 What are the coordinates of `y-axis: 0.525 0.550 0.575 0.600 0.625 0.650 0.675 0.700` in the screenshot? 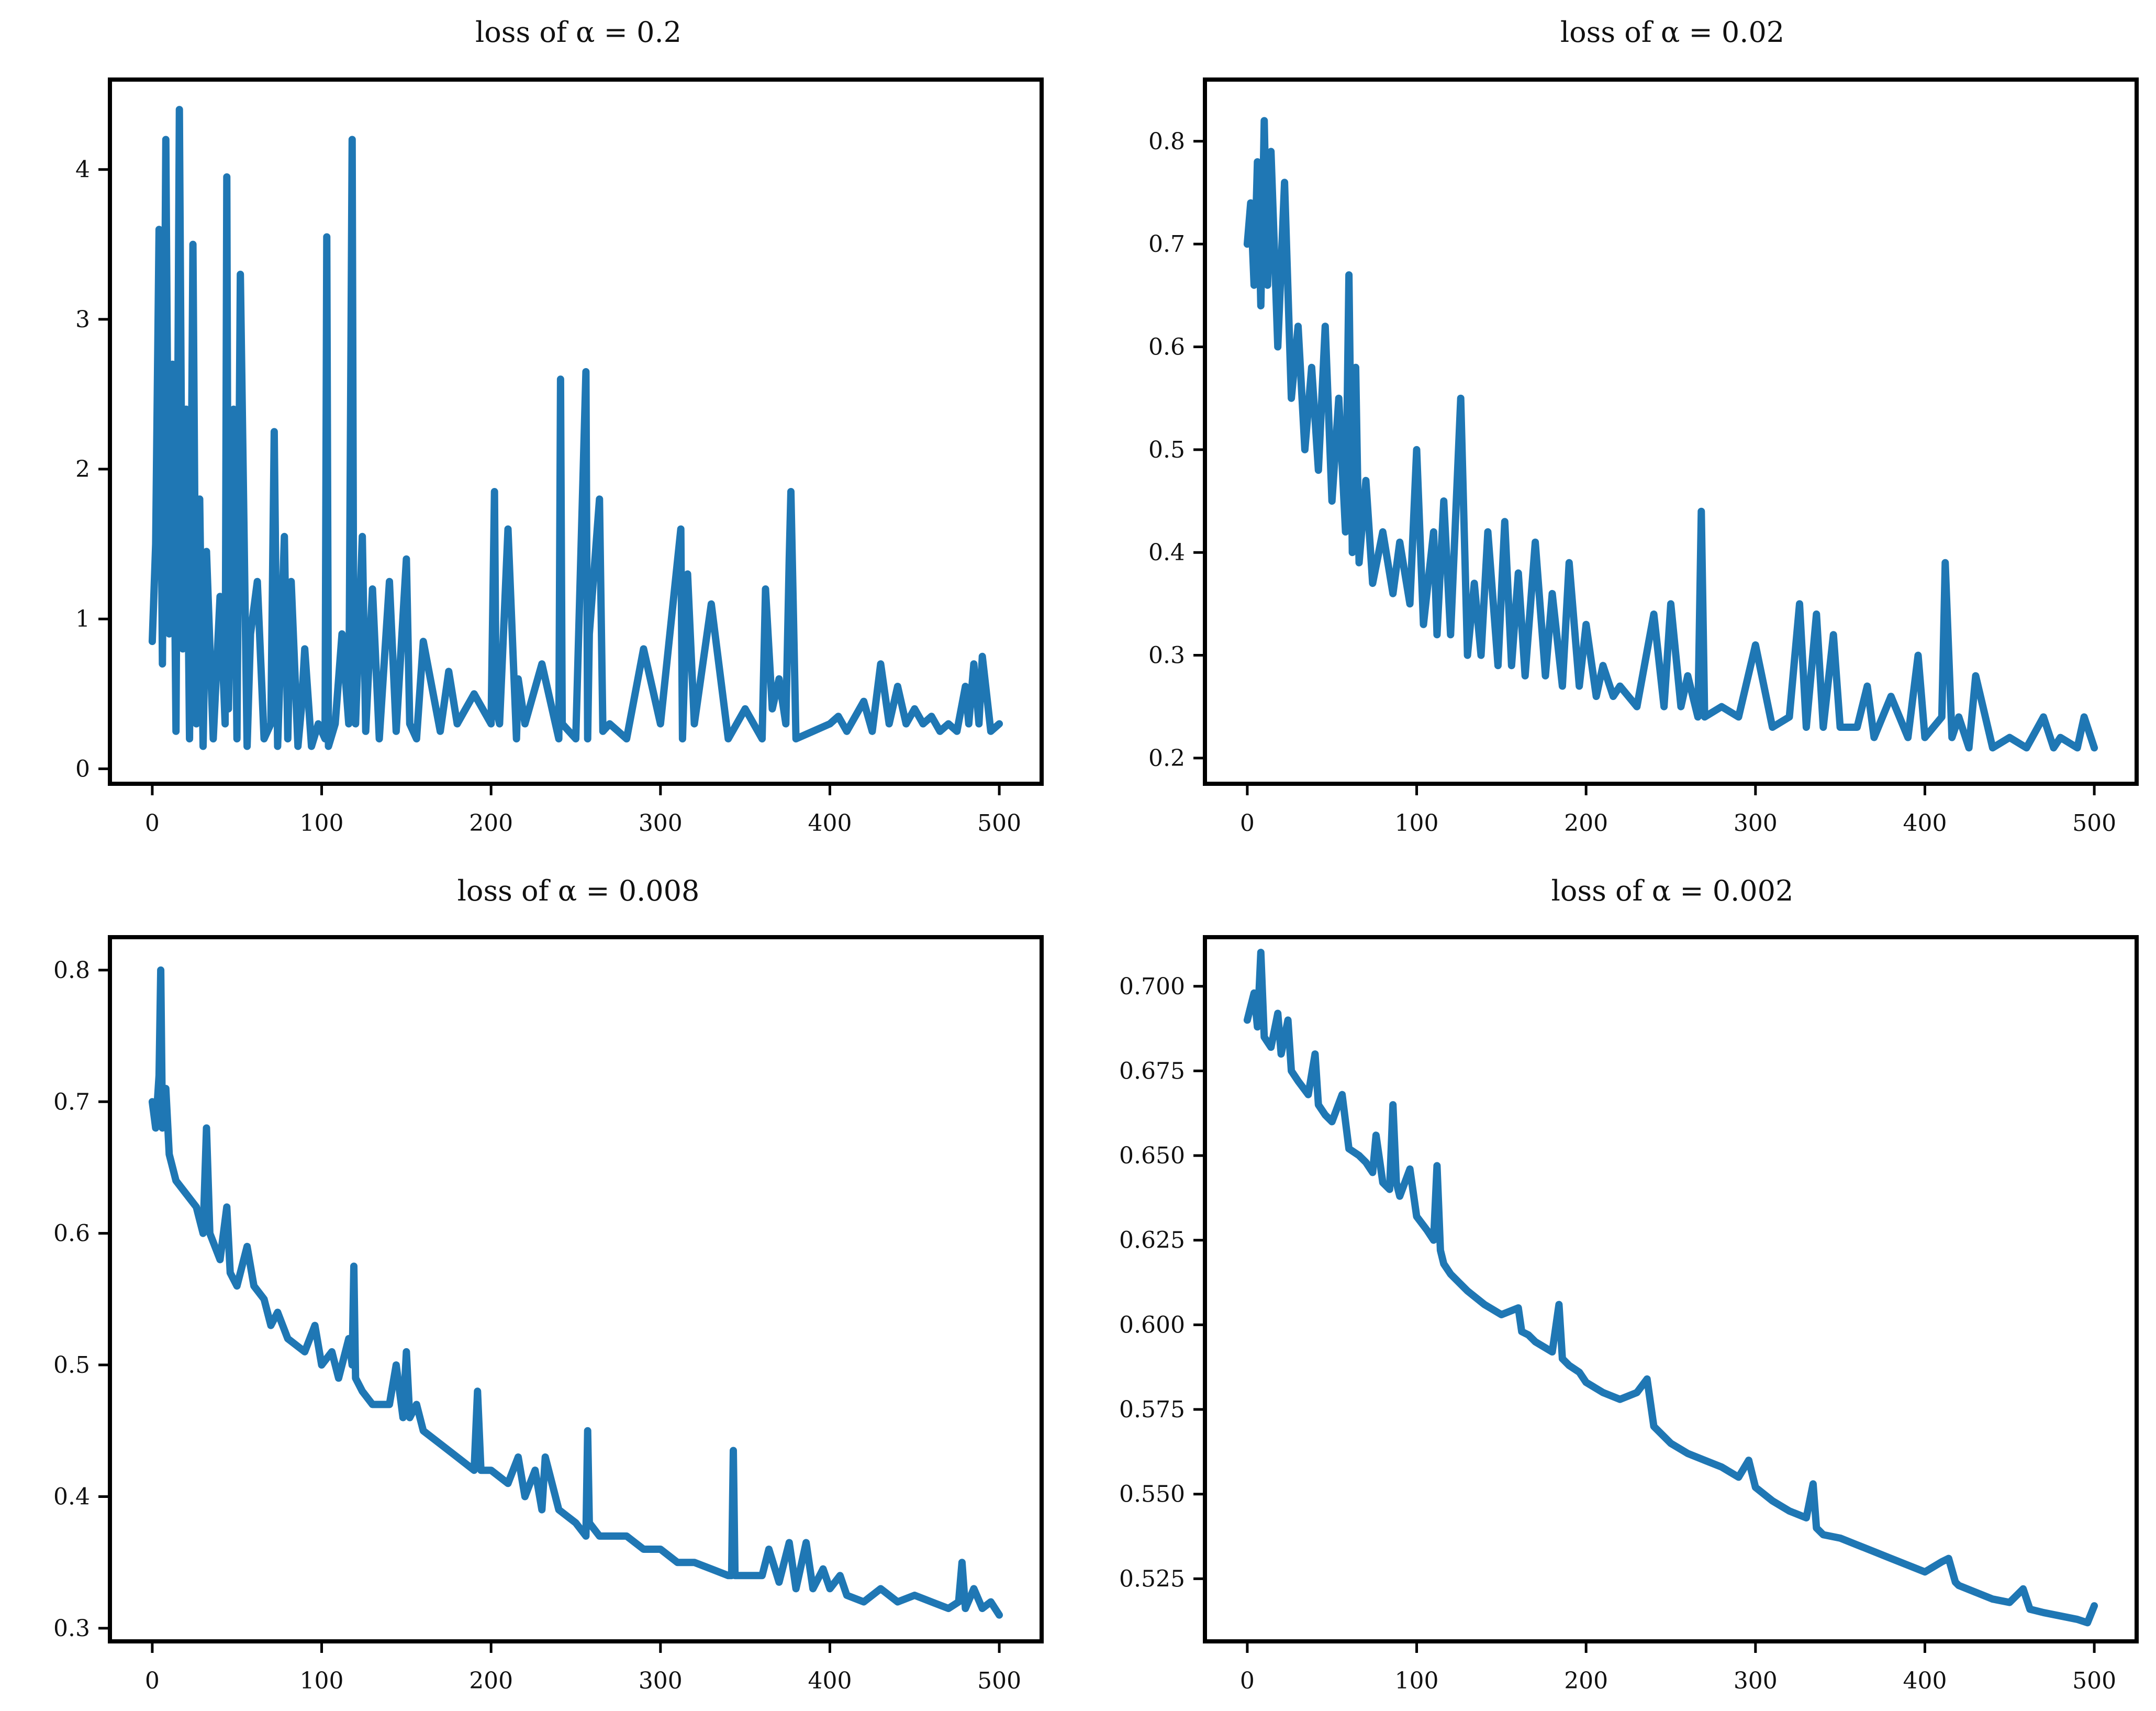 It's located at (1162, 1282).